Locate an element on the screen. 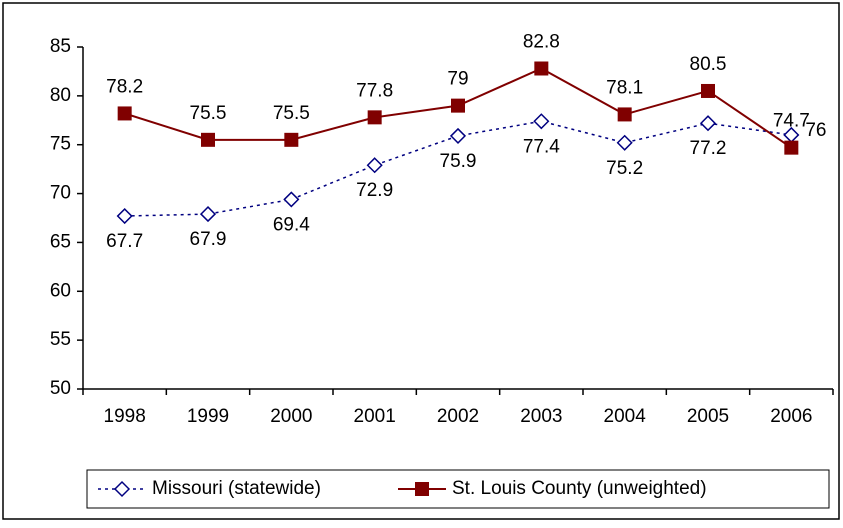  x-tick-label: 2003 is located at coordinates (541, 416).